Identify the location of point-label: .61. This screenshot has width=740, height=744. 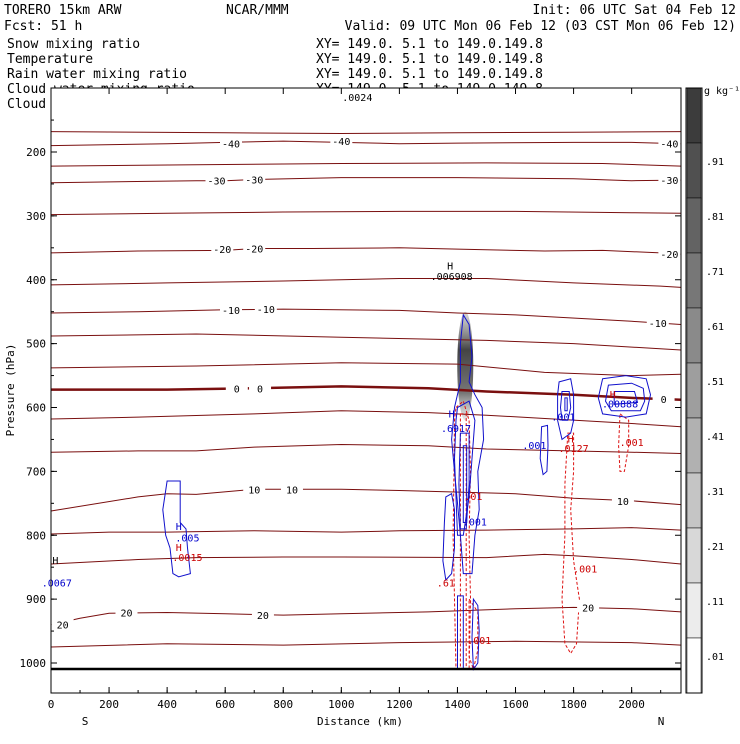
(446, 583).